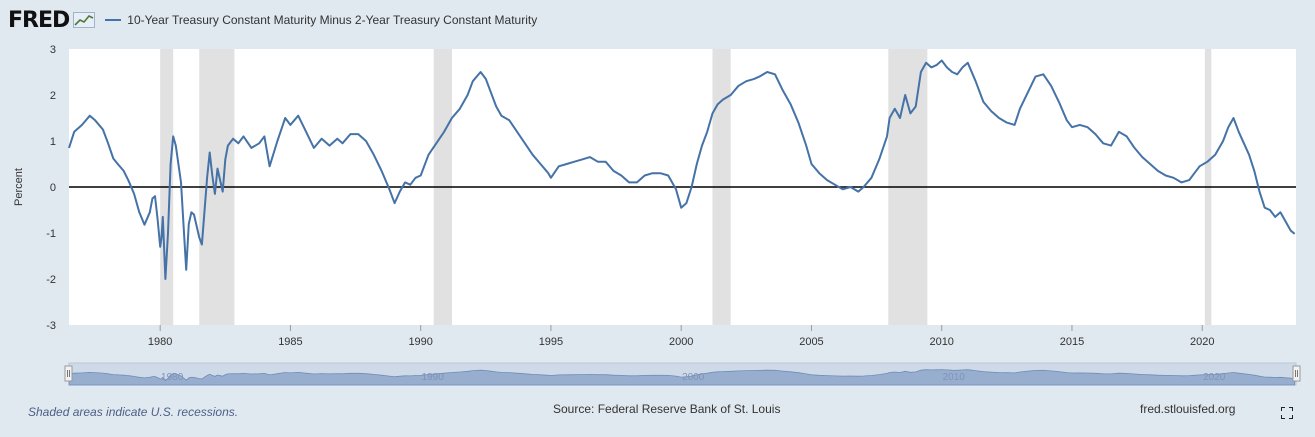  I want to click on navigator-labels: 1980 1990 2000 2010 2020, so click(693, 377).